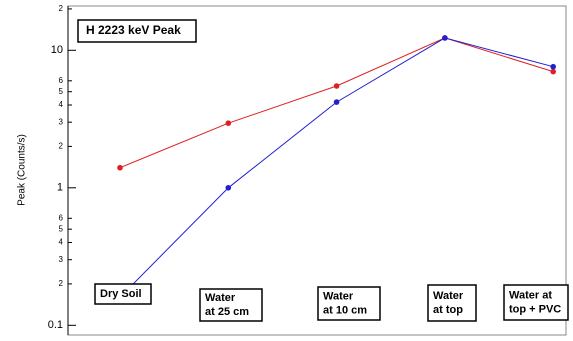 The width and height of the screenshot is (573, 341). Describe the element at coordinates (55, 325) in the screenshot. I see `y-tick-label: 0.1` at that location.